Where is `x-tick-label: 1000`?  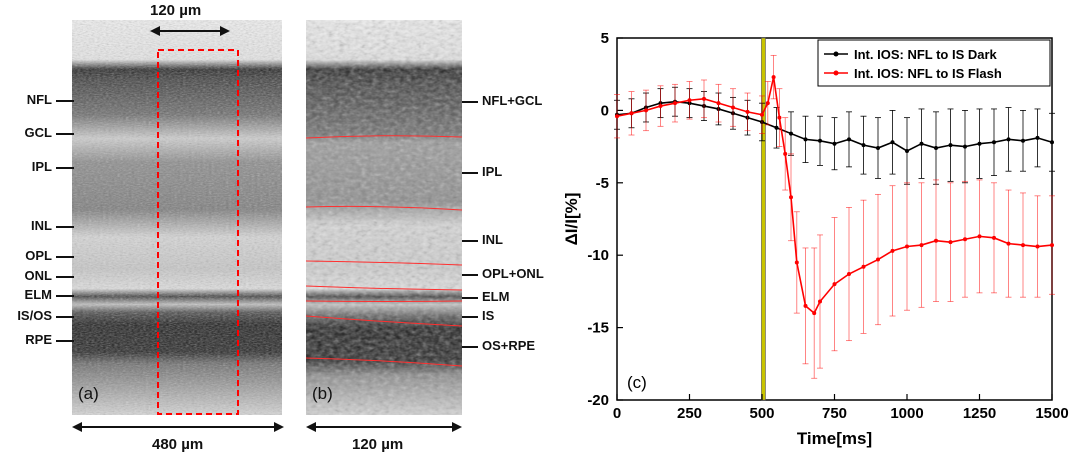
x-tick-label: 1000 is located at coordinates (906, 413).